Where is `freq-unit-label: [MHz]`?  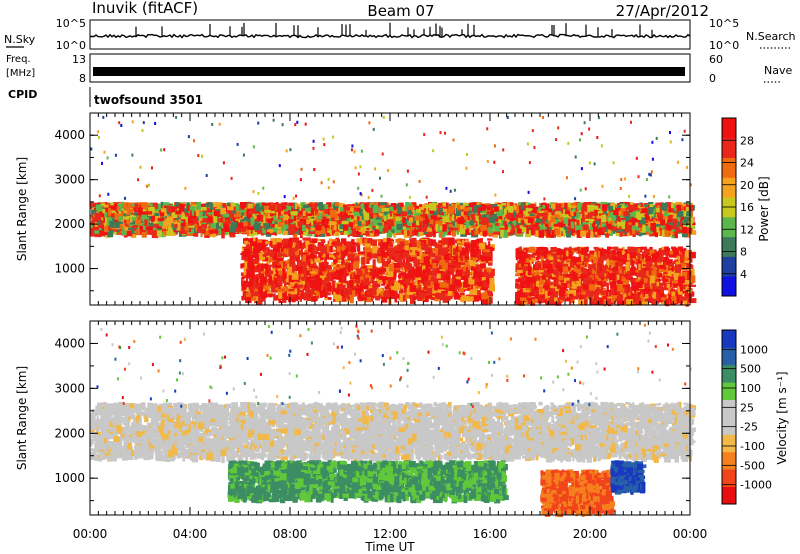
freq-unit-label: [MHz] is located at coordinates (20, 73).